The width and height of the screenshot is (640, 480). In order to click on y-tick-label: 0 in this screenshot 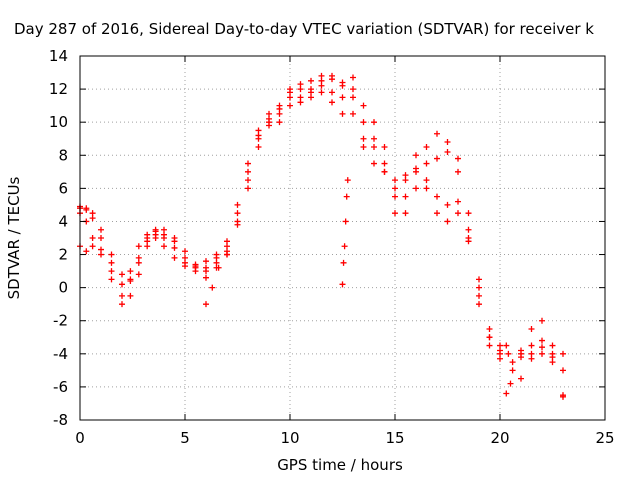, I will do `click(63, 288)`.